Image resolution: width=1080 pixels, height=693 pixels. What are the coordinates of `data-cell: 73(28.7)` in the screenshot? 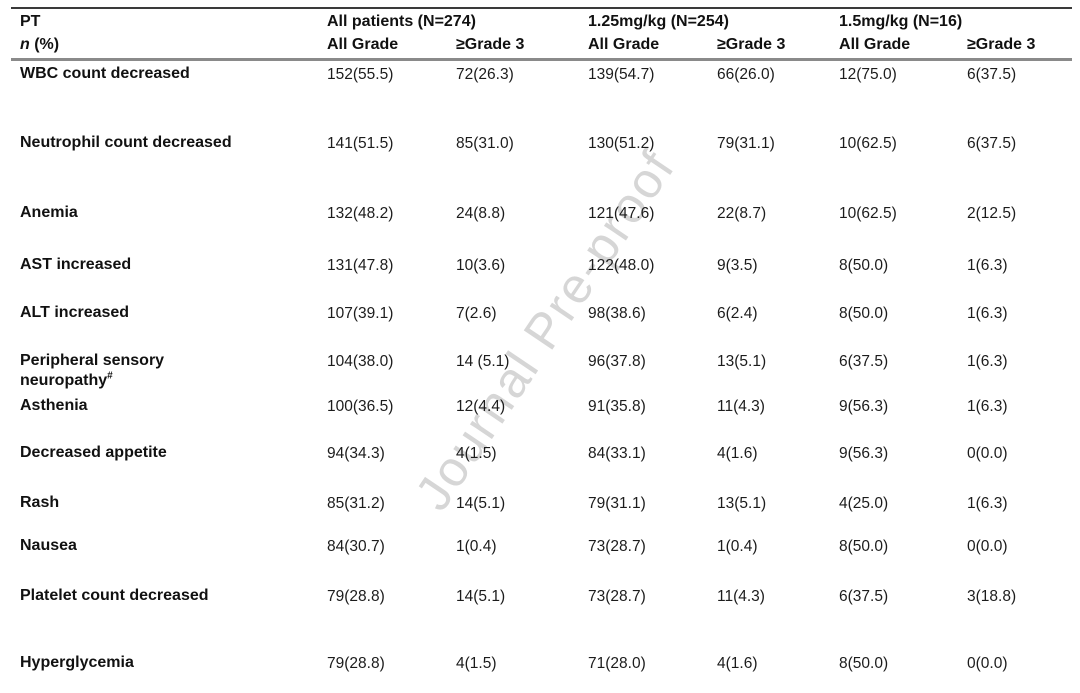 It's located at (617, 596).